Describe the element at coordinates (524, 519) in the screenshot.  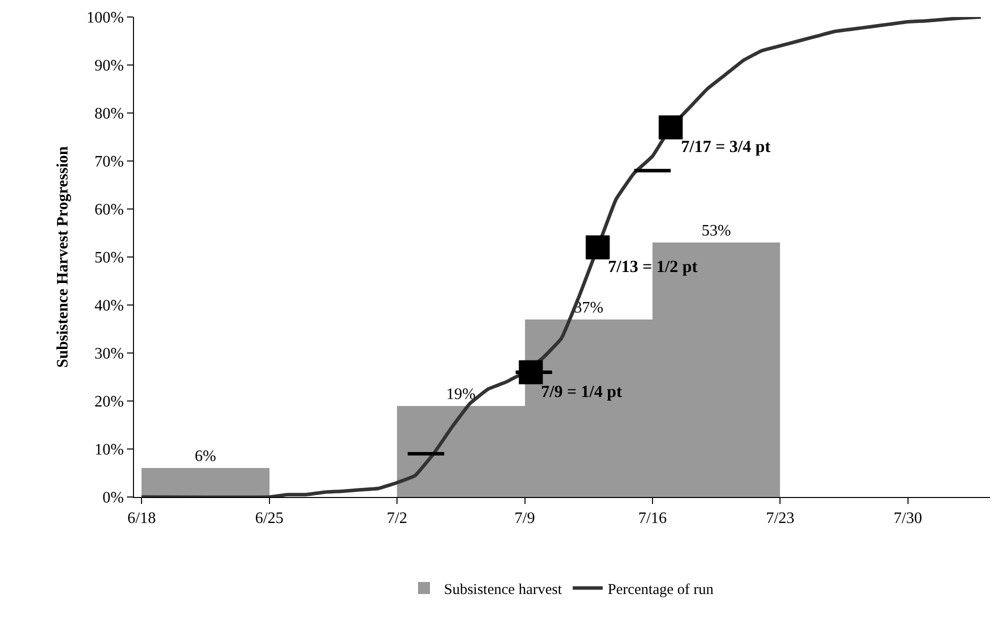
I see `x-tick-label: 7/9` at that location.